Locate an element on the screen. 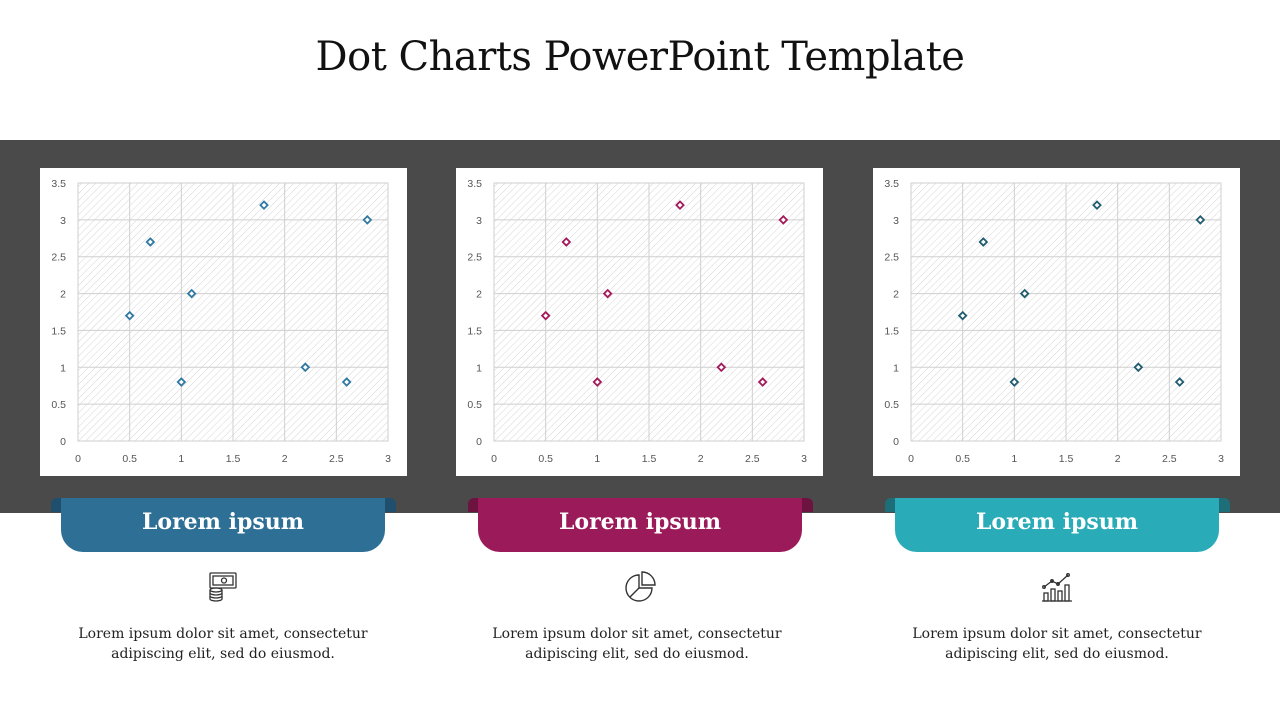 Image resolution: width=1280 pixels, height=720 pixels. page-title: Dot Charts PowerPoint Template is located at coordinates (640, 57).